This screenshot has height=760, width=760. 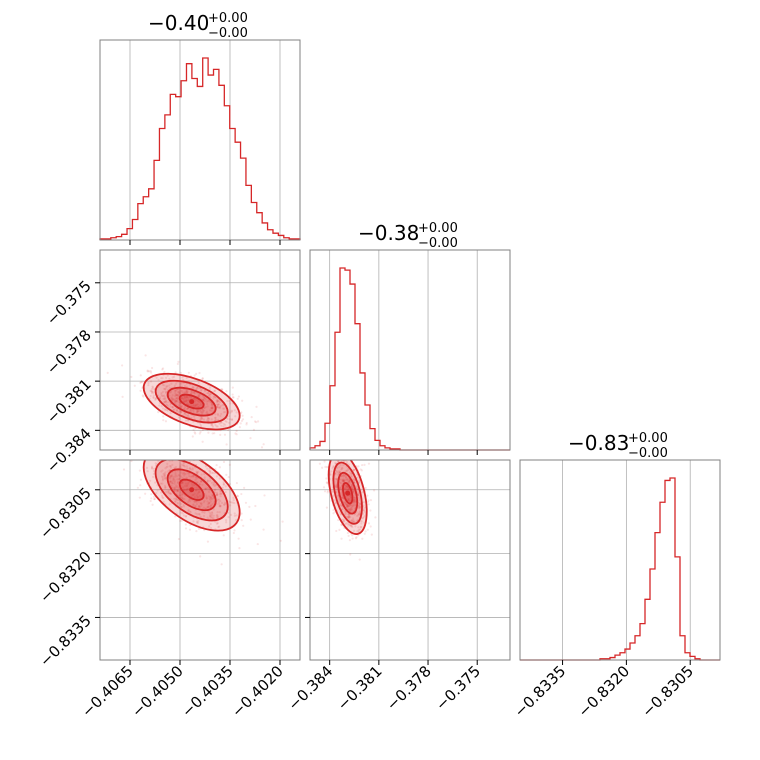 I want to click on y-tick-label: −0.375, so click(x=69, y=303).